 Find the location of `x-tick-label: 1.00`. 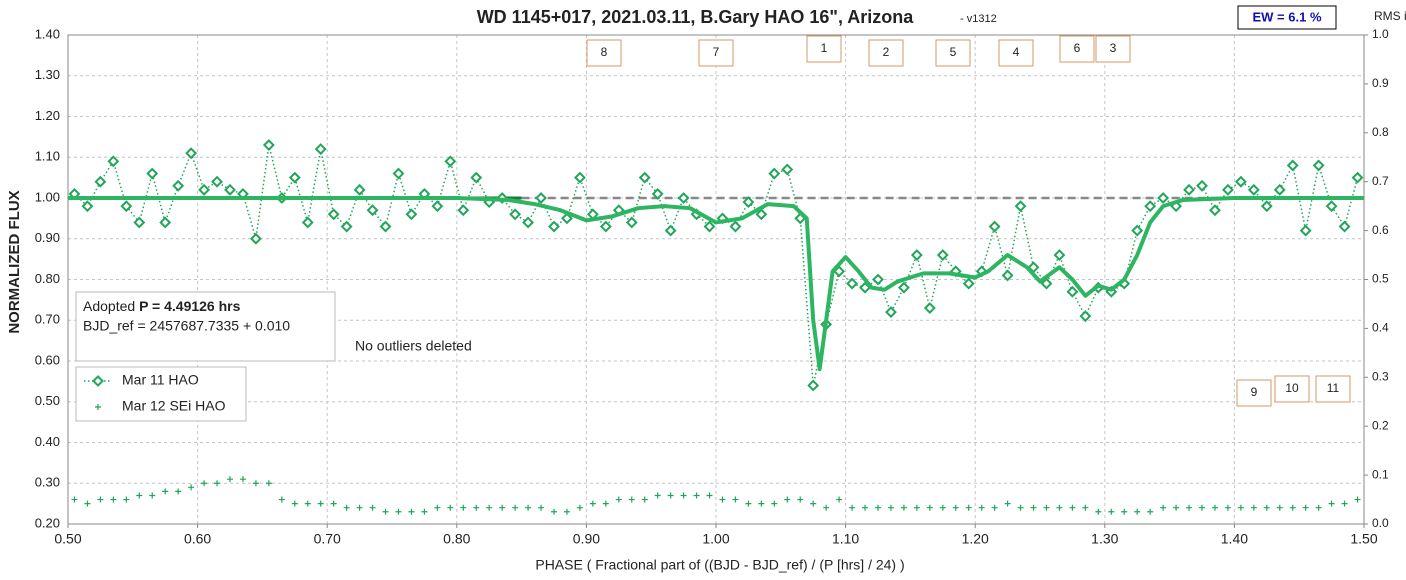

x-tick-label: 1.00 is located at coordinates (715, 539).